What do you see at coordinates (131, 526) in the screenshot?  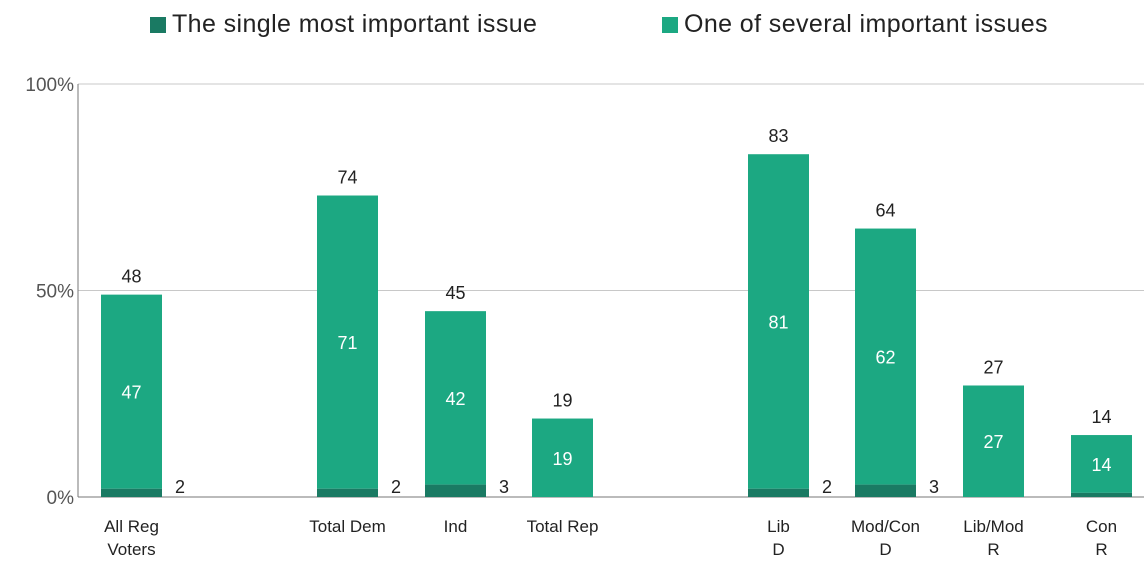 I see `x-tick-label: All Reg` at bounding box center [131, 526].